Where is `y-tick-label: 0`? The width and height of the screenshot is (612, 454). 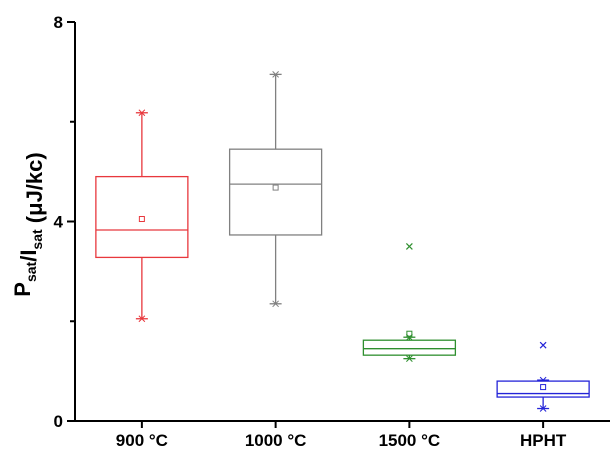 y-tick-label: 0 is located at coordinates (58, 421).